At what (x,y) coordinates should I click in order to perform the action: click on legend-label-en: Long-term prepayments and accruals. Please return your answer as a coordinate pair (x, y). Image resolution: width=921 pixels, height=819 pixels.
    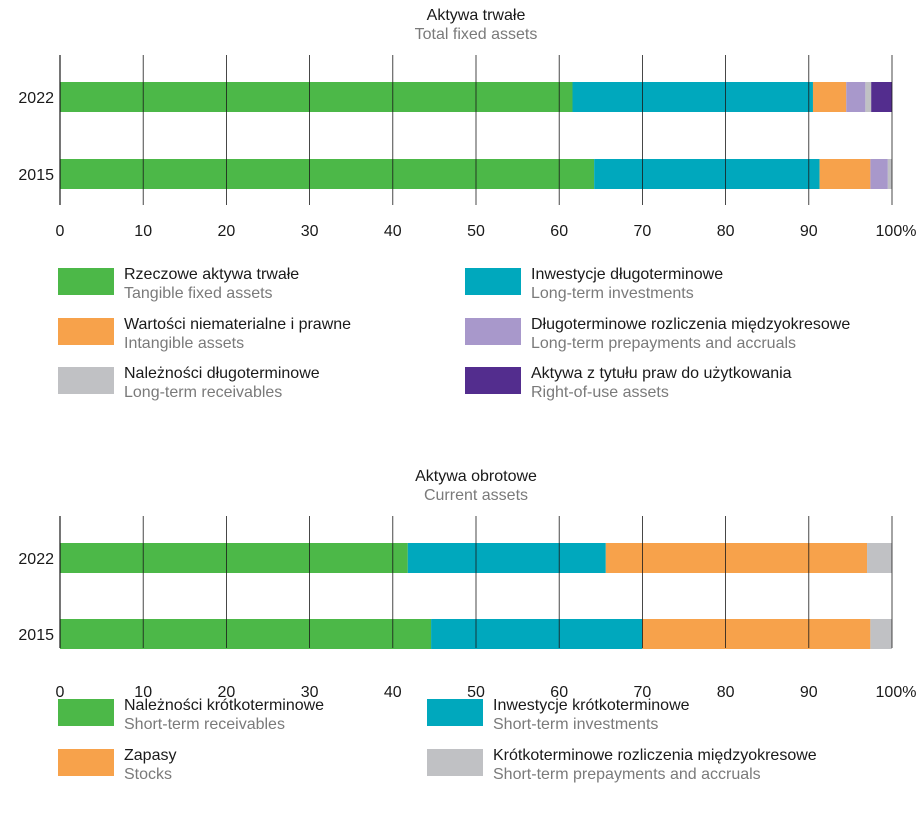
    Looking at the image, I should click on (664, 343).